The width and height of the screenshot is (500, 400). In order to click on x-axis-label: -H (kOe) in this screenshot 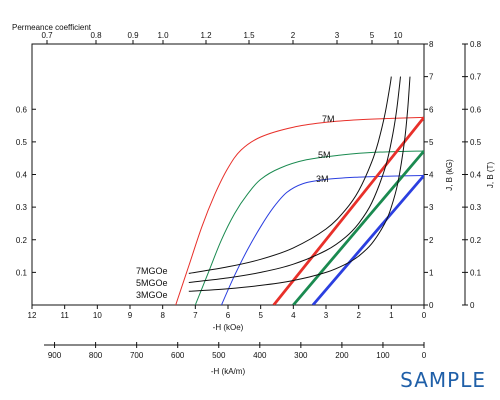, I will do `click(228, 327)`.